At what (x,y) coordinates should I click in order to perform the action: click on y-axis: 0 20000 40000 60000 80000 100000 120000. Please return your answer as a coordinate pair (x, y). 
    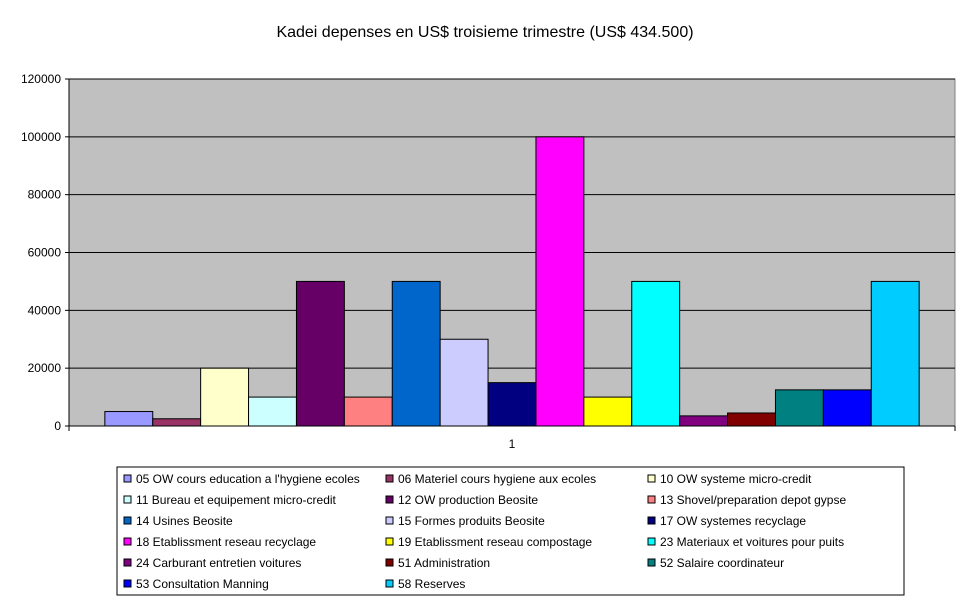
    Looking at the image, I should click on (45, 252).